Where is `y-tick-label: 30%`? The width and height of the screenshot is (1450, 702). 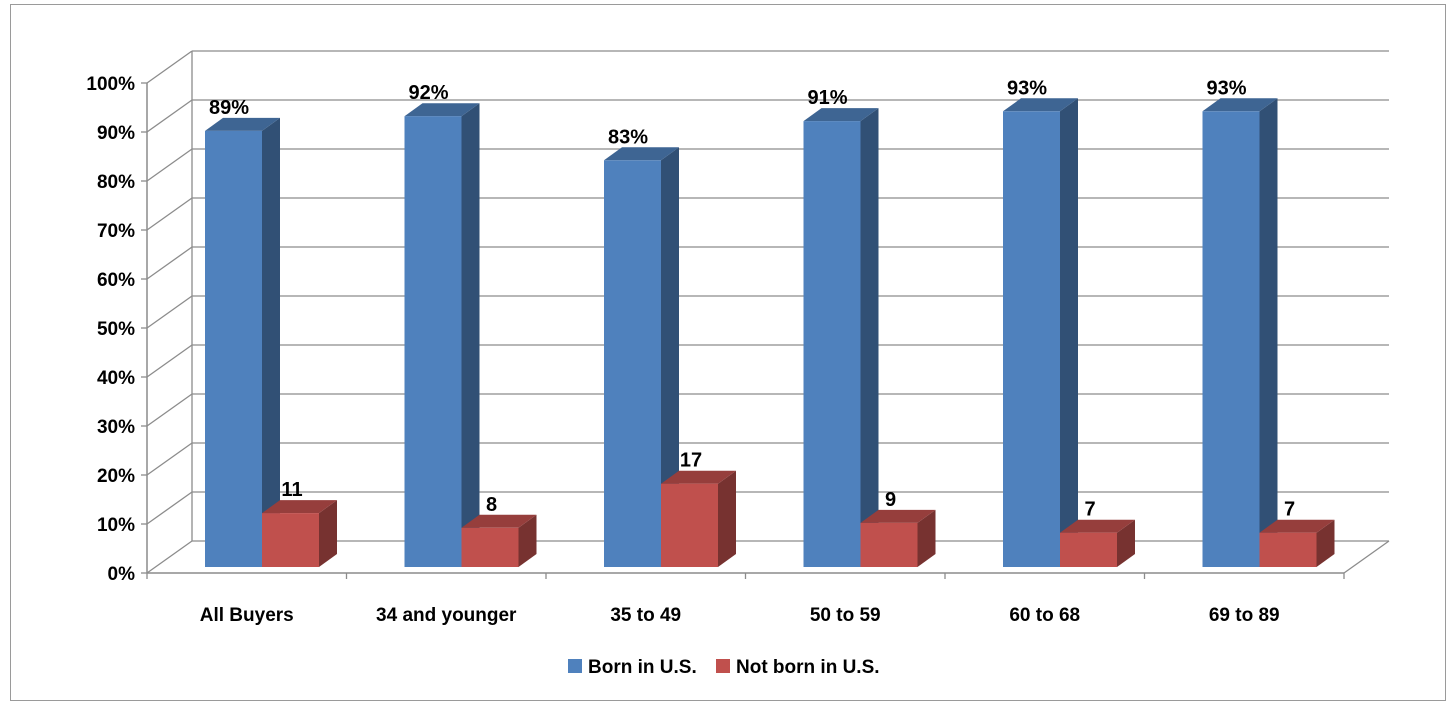
y-tick-label: 30% is located at coordinates (116, 427).